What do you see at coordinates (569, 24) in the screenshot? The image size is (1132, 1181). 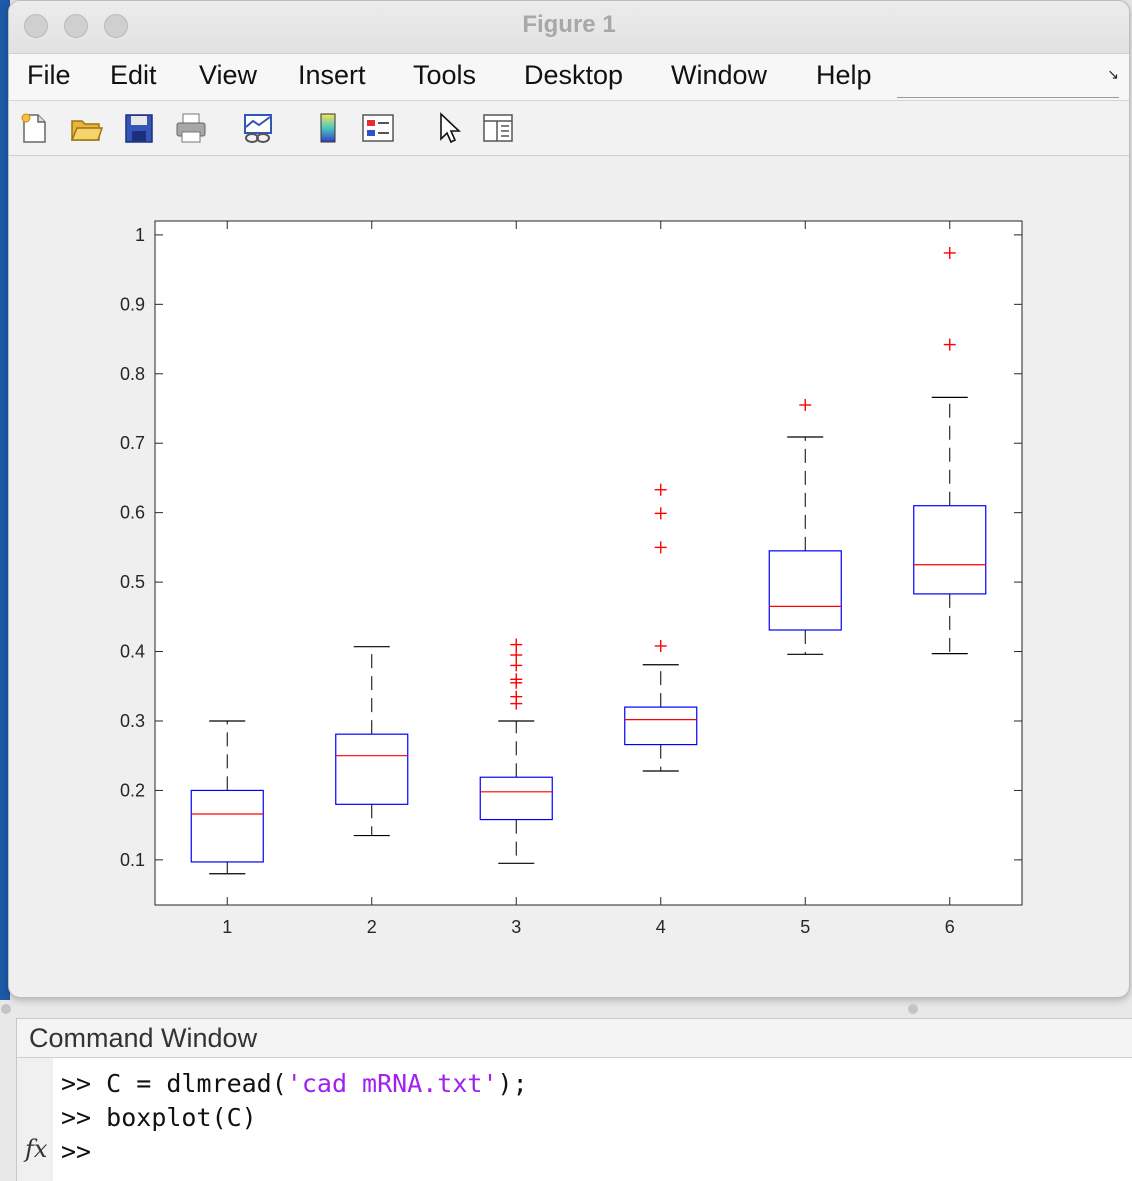 I see `window-title: Figure 1` at bounding box center [569, 24].